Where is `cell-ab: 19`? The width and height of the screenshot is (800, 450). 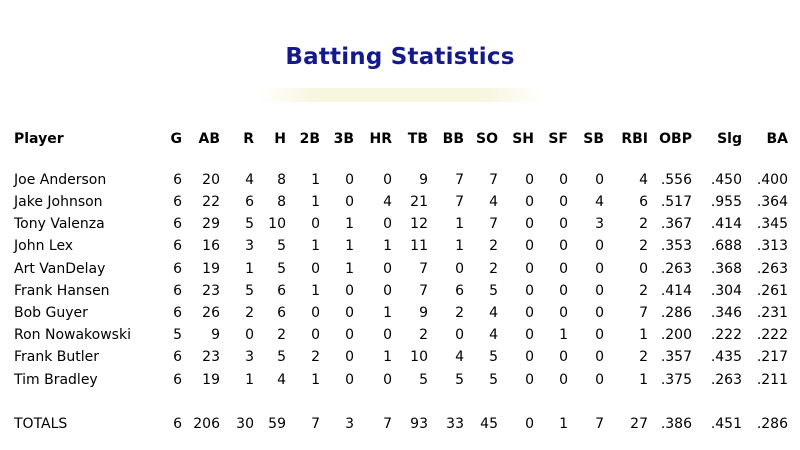
cell-ab: 19 is located at coordinates (211, 380).